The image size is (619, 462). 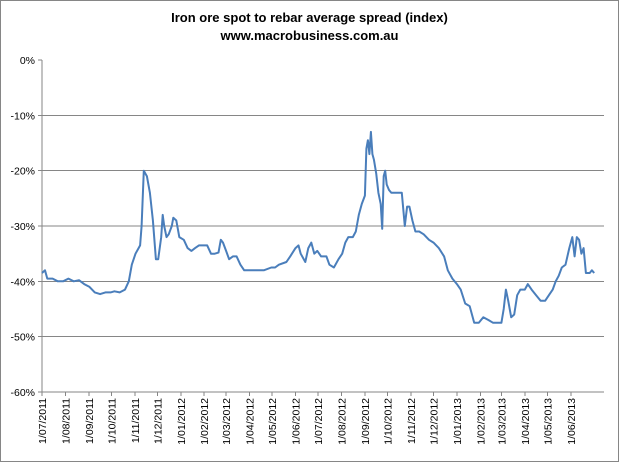 I want to click on x-tick-label: 1/08/2012, so click(x=342, y=421).